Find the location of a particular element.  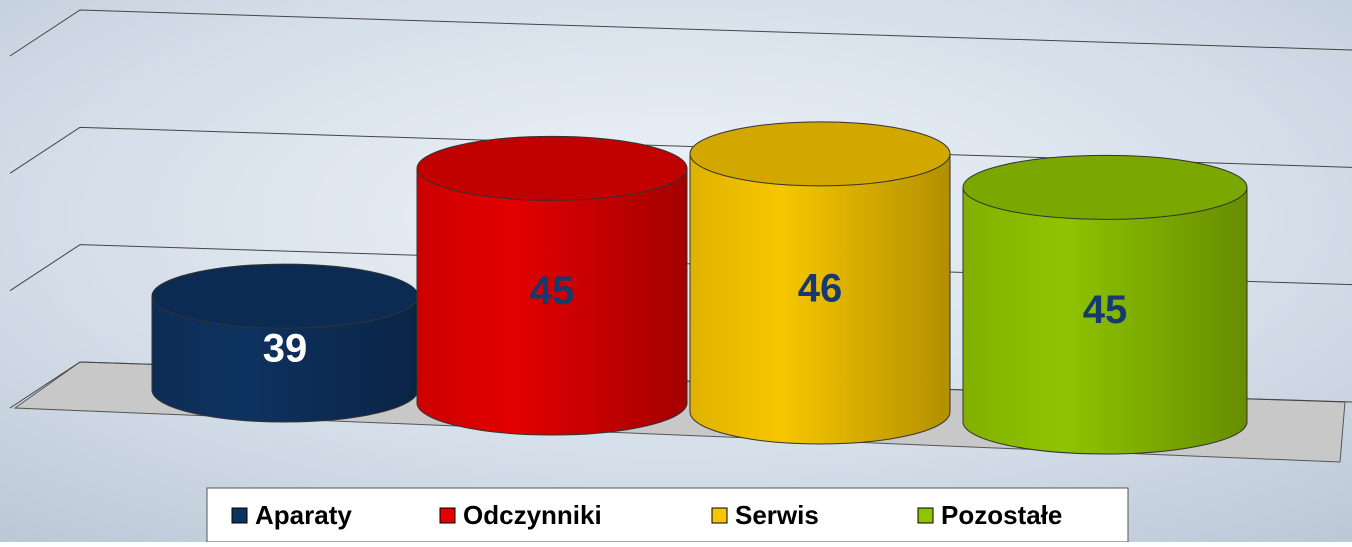

value-label: 39 is located at coordinates (285, 349).